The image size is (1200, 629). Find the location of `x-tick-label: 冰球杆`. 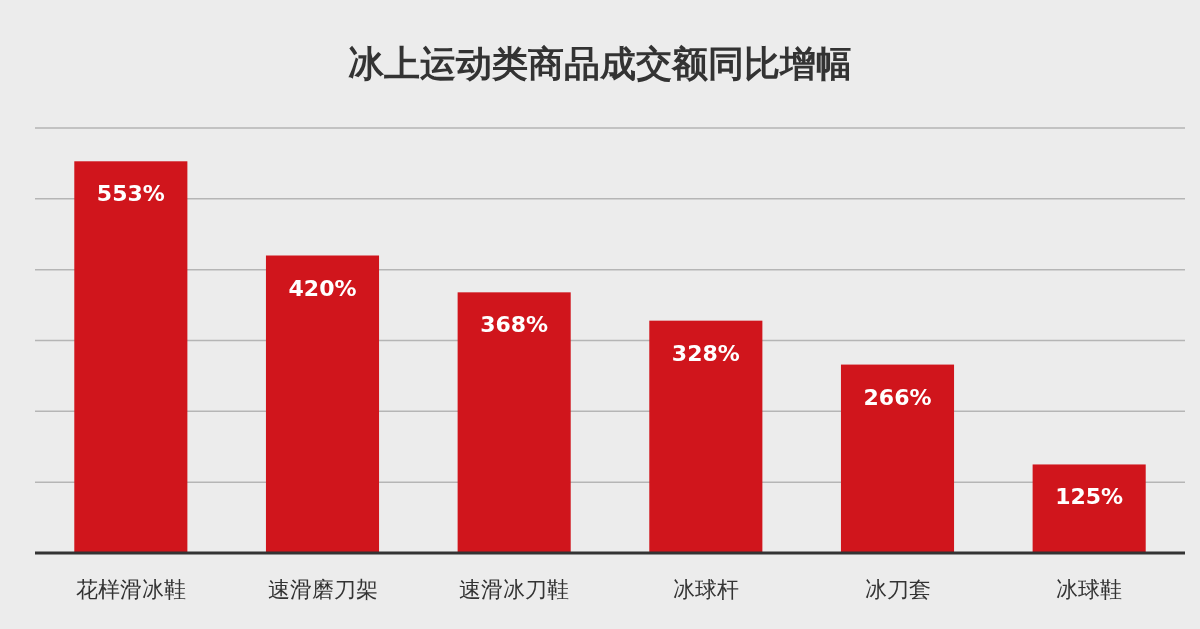

x-tick-label: 冰球杆 is located at coordinates (705, 589).